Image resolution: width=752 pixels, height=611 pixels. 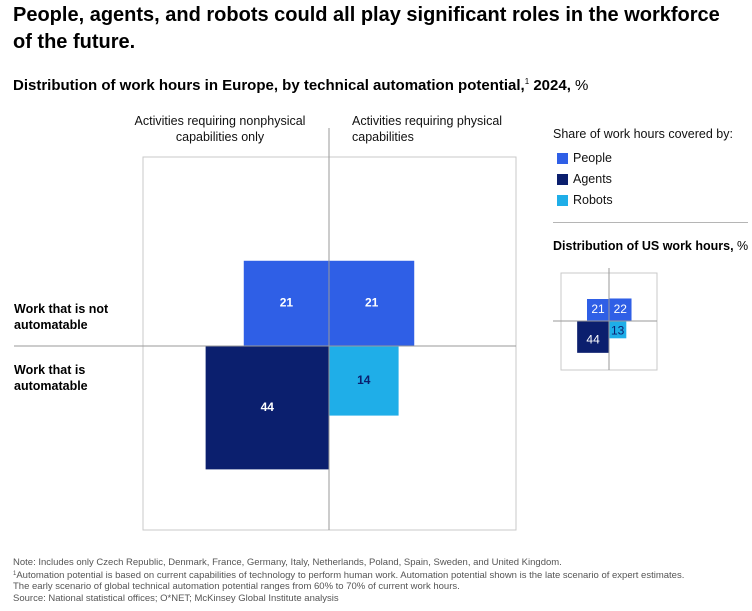 I want to click on us-square-physical-not-automatable, so click(x=620, y=309).